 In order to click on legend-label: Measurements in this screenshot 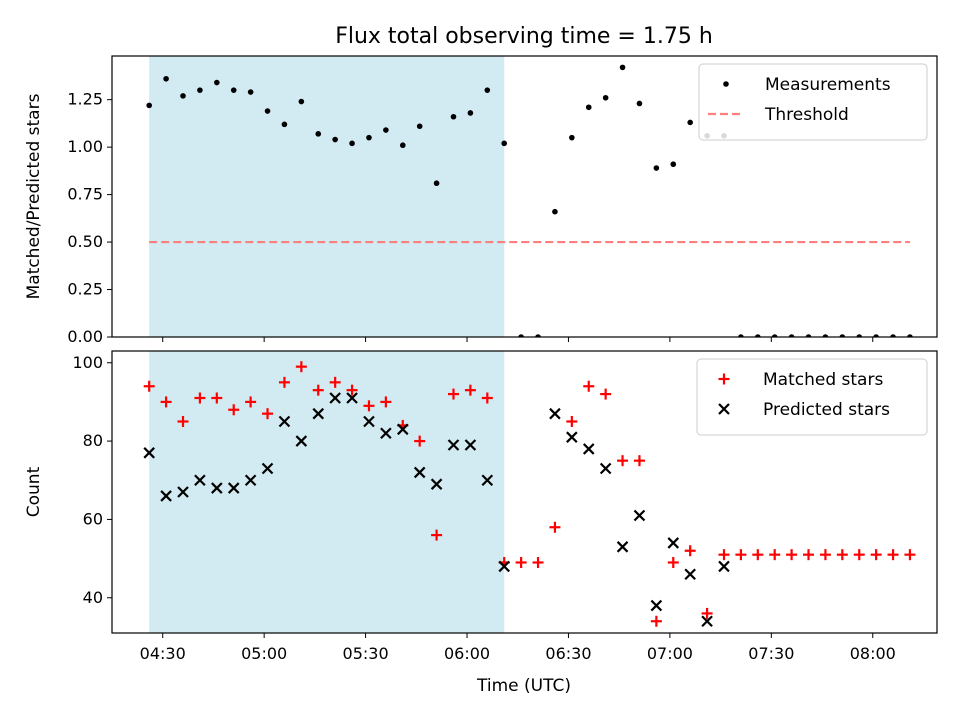, I will do `click(828, 85)`.